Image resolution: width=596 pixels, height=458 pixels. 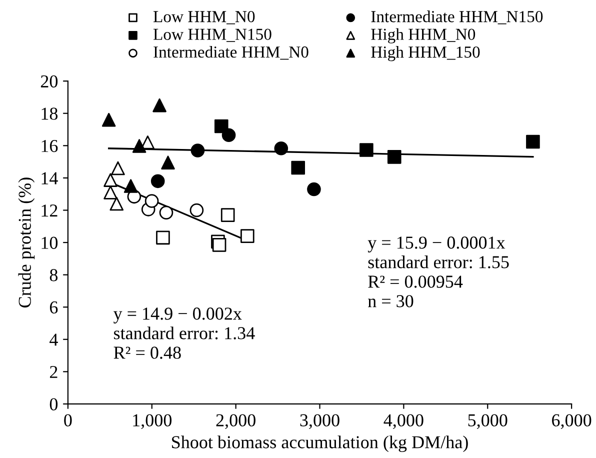 I want to click on x-tick-label: 6,000, so click(x=572, y=421).